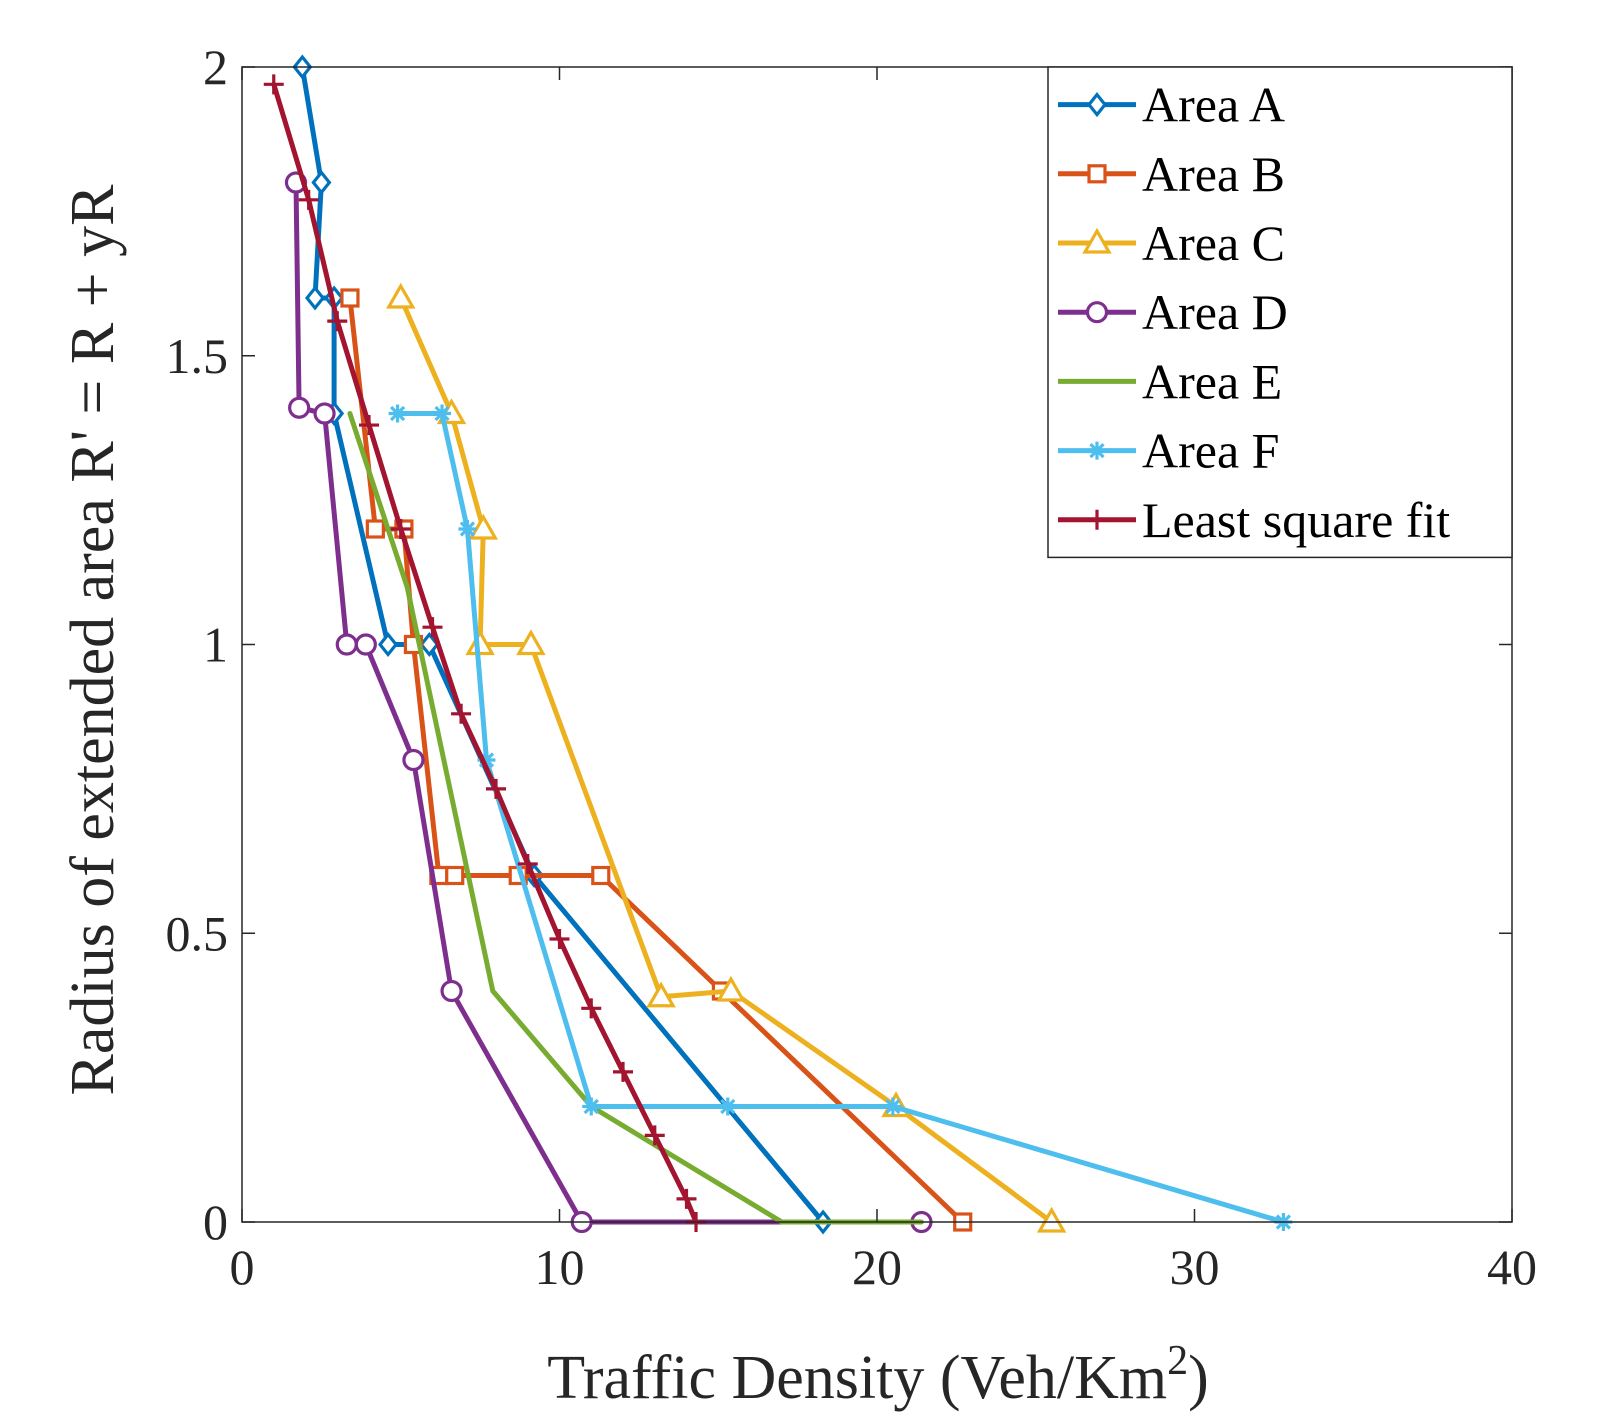 Image resolution: width=1612 pixels, height=1428 pixels. Describe the element at coordinates (215, 67) in the screenshot. I see `y-tick-label: 2` at that location.